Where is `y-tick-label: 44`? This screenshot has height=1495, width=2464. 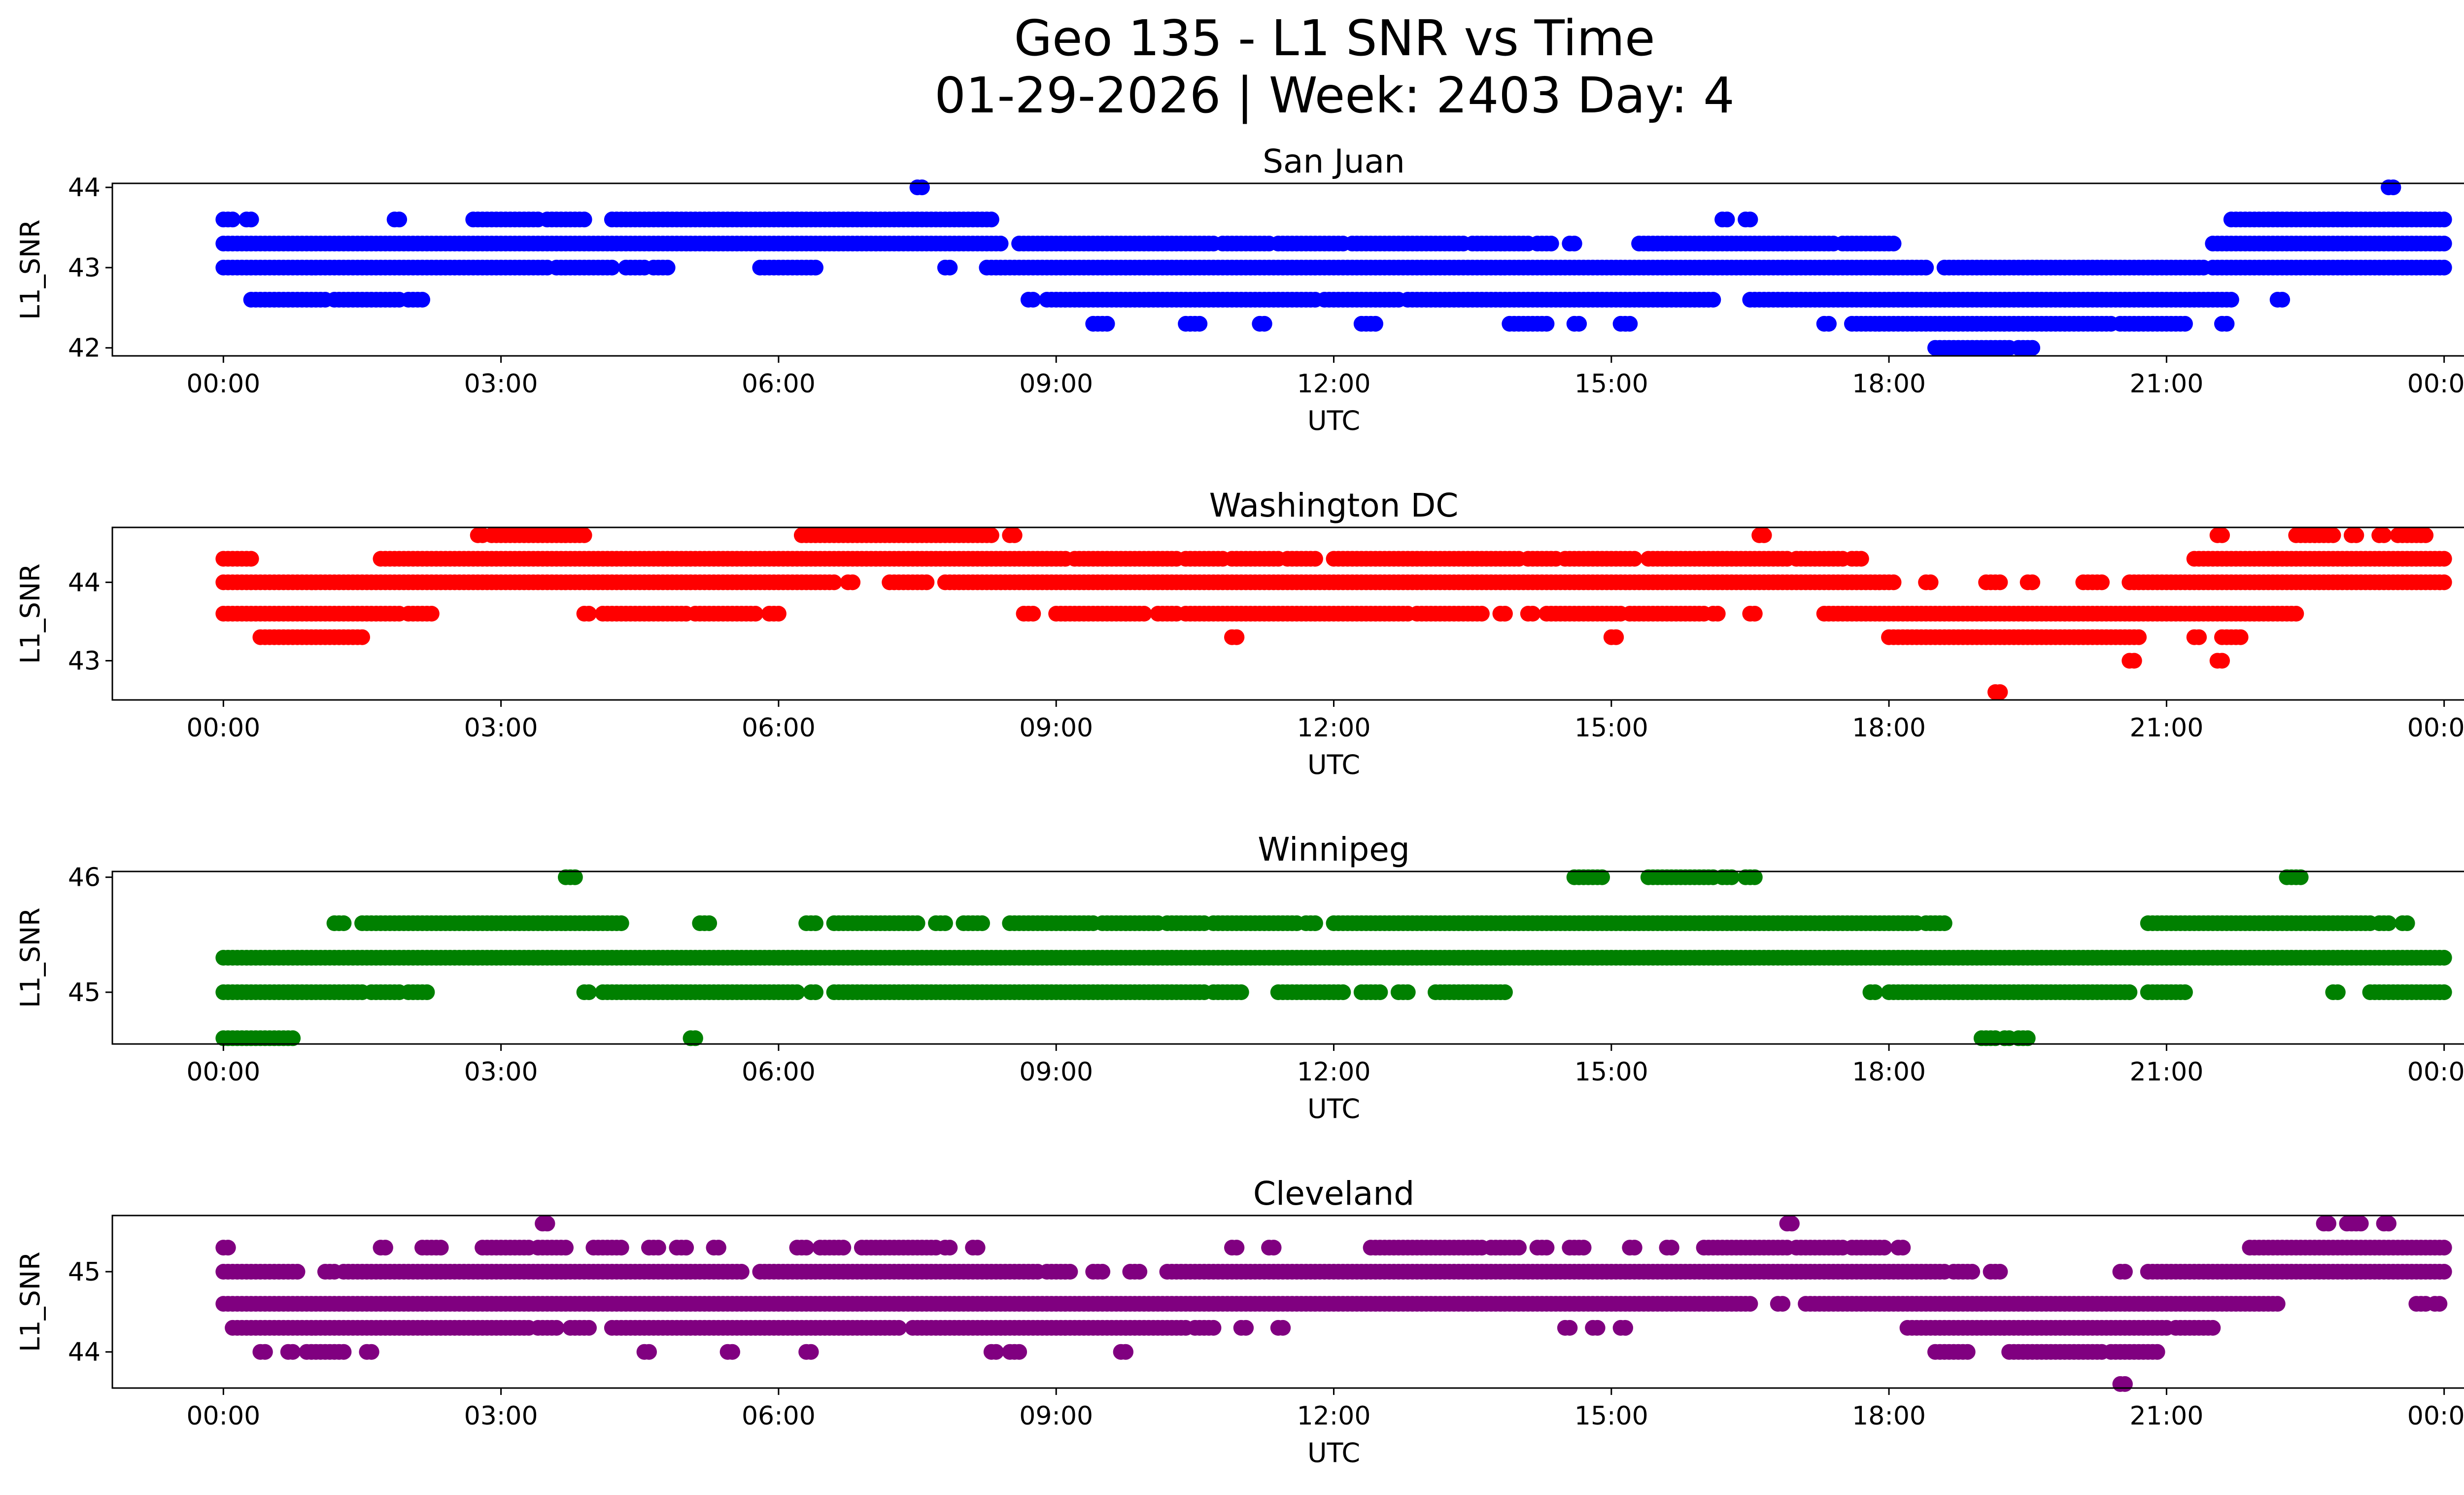 y-tick-label: 44 is located at coordinates (84, 188).